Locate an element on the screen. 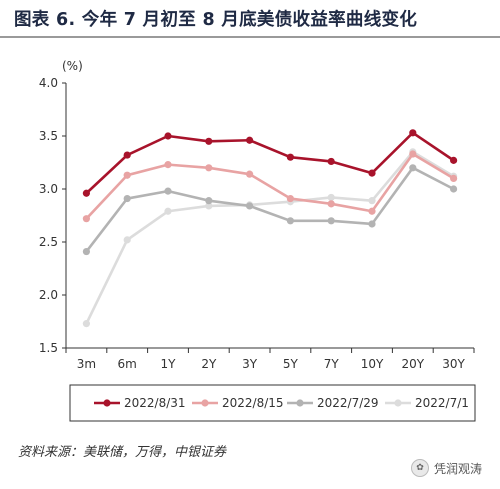 The image size is (500, 489). wechat-icon: ✿ is located at coordinates (419, 468).